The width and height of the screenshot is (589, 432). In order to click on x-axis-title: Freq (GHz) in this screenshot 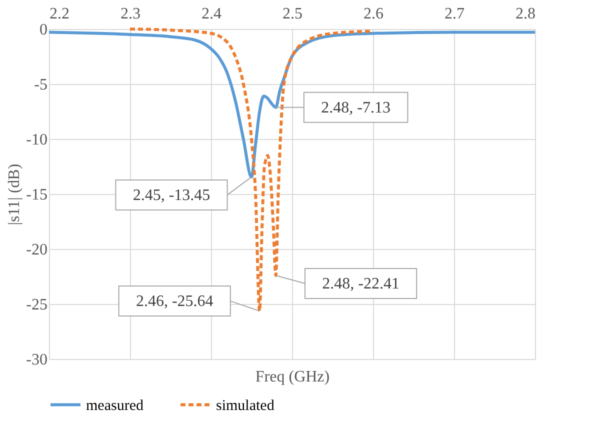, I will do `click(292, 377)`.